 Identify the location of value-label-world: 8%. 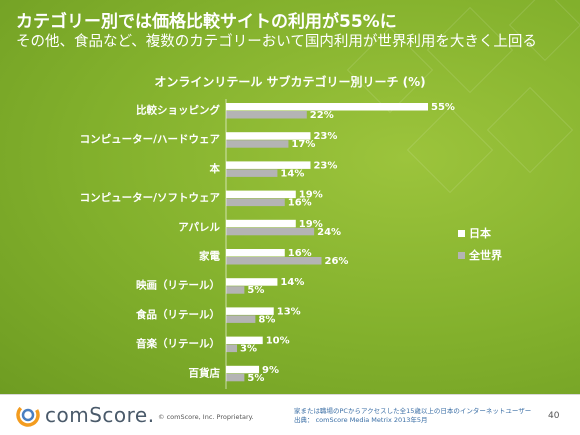
(266, 319).